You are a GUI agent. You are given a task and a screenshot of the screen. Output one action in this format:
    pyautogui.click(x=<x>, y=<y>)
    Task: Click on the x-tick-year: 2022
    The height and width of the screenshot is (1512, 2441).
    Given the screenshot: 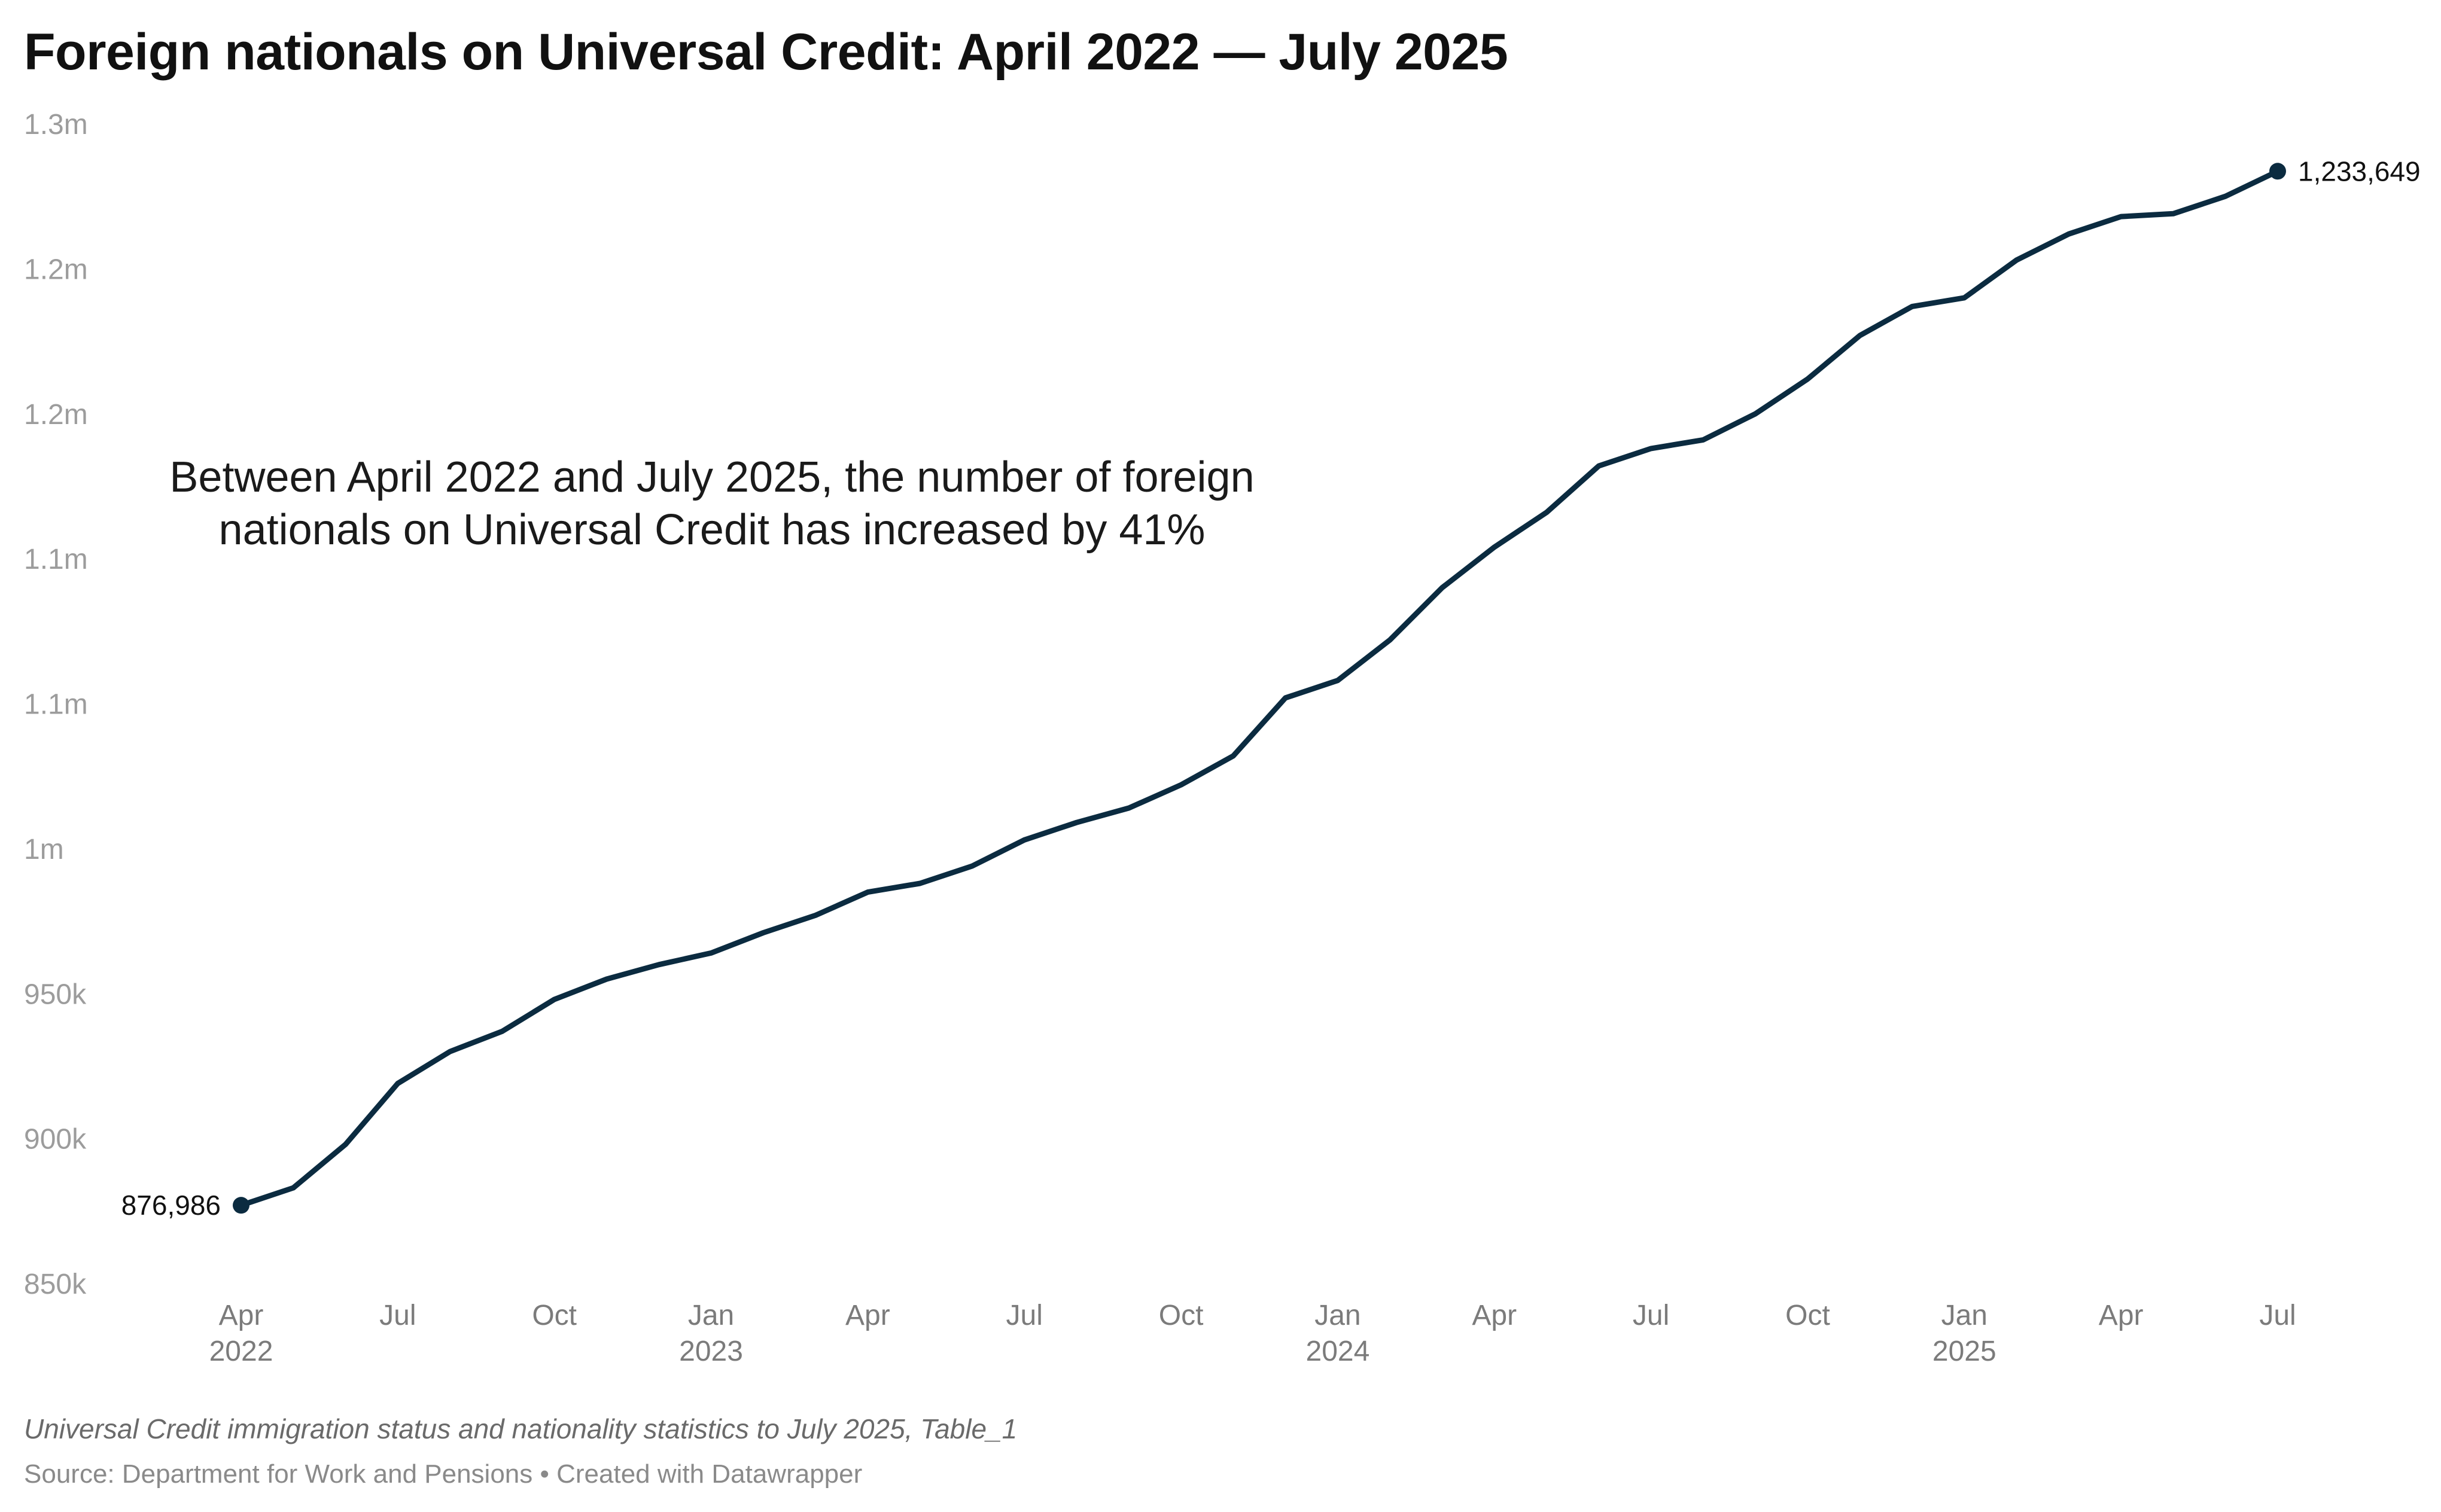 What is the action you would take?
    pyautogui.click(x=241, y=1351)
    